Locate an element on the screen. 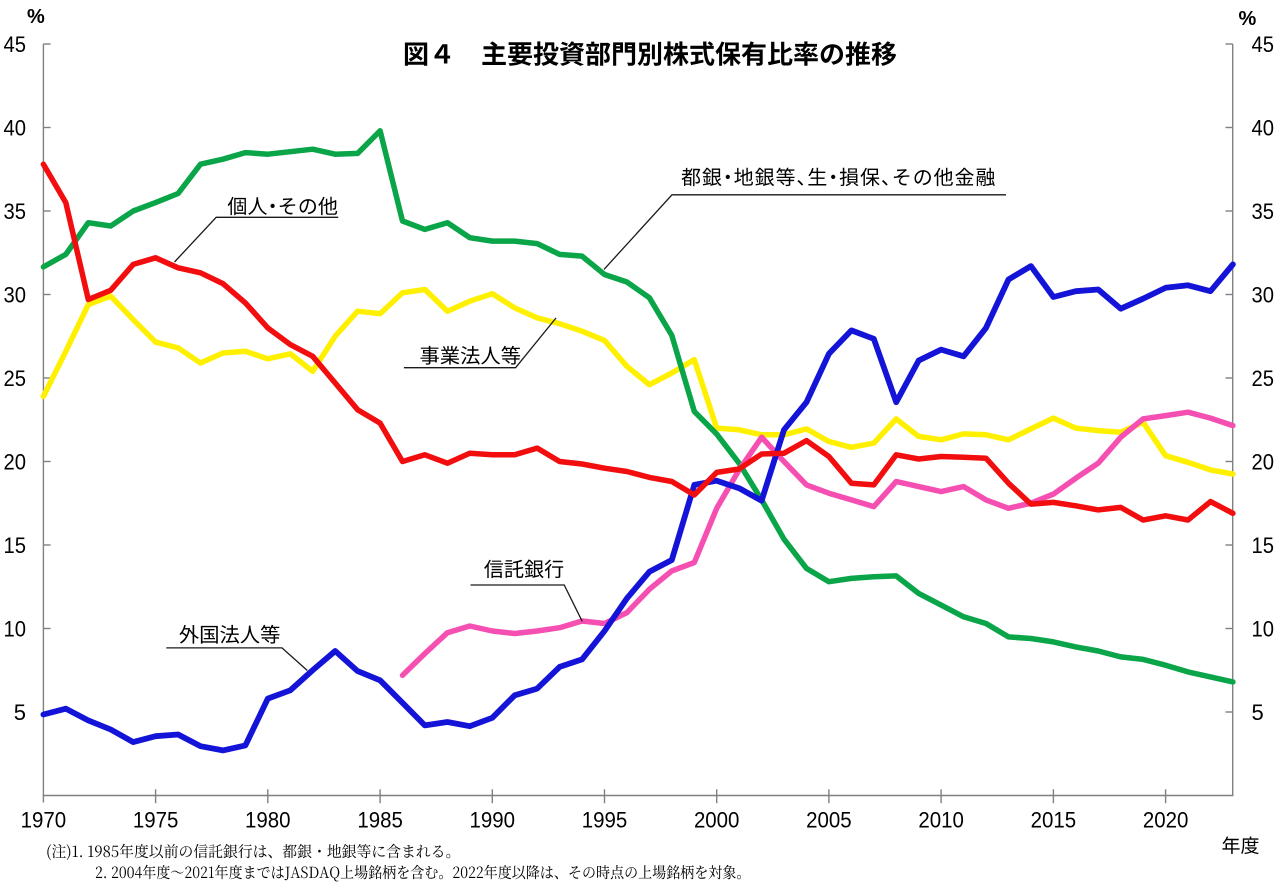  svg-text: 1990 is located at coordinates (493, 820).